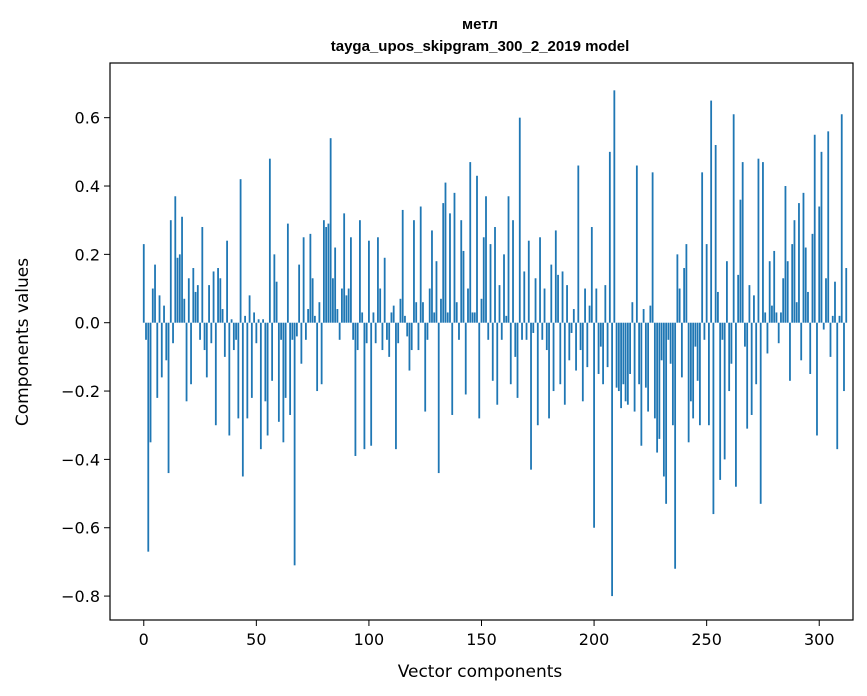  I want to click on y-tick-label: −0.4, so click(80, 459).